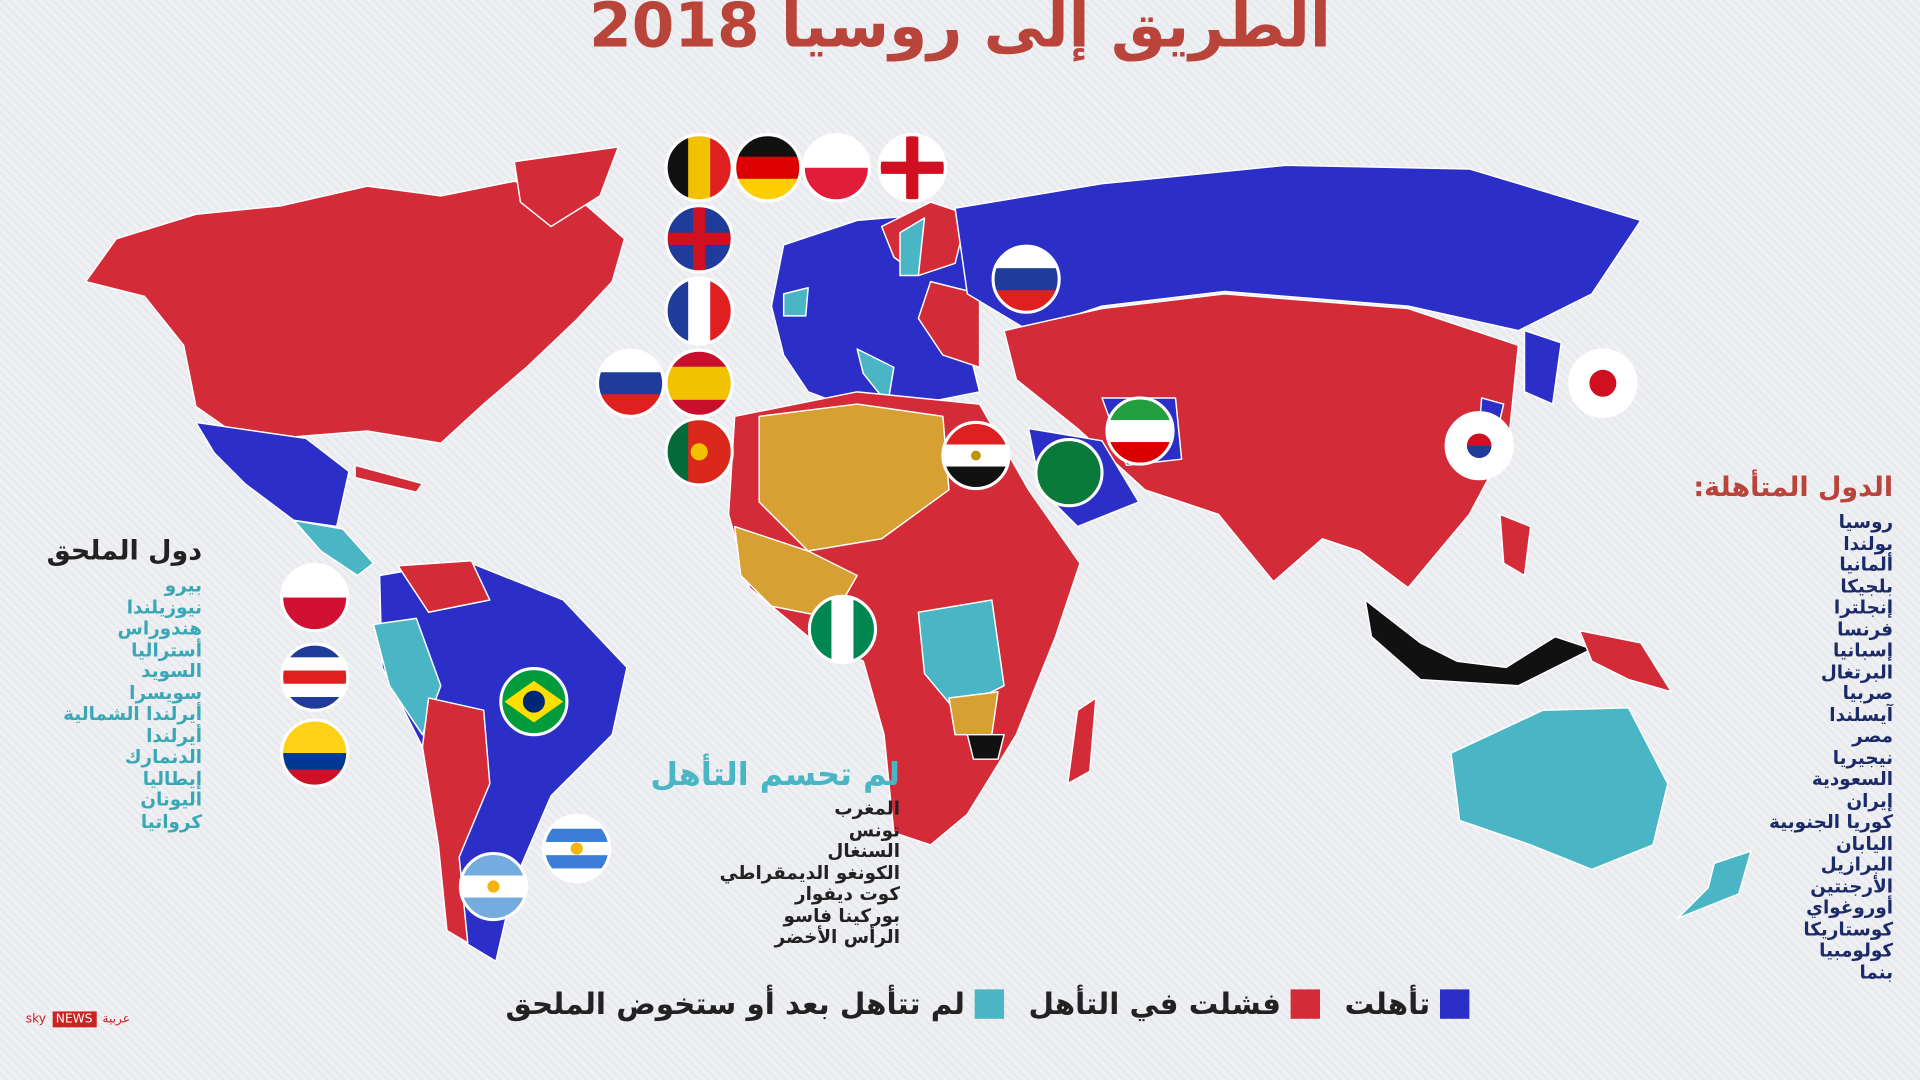 The width and height of the screenshot is (1920, 1080). What do you see at coordinates (1866, 564) in the screenshot?
I see `qualified-country: ألمانيا` at bounding box center [1866, 564].